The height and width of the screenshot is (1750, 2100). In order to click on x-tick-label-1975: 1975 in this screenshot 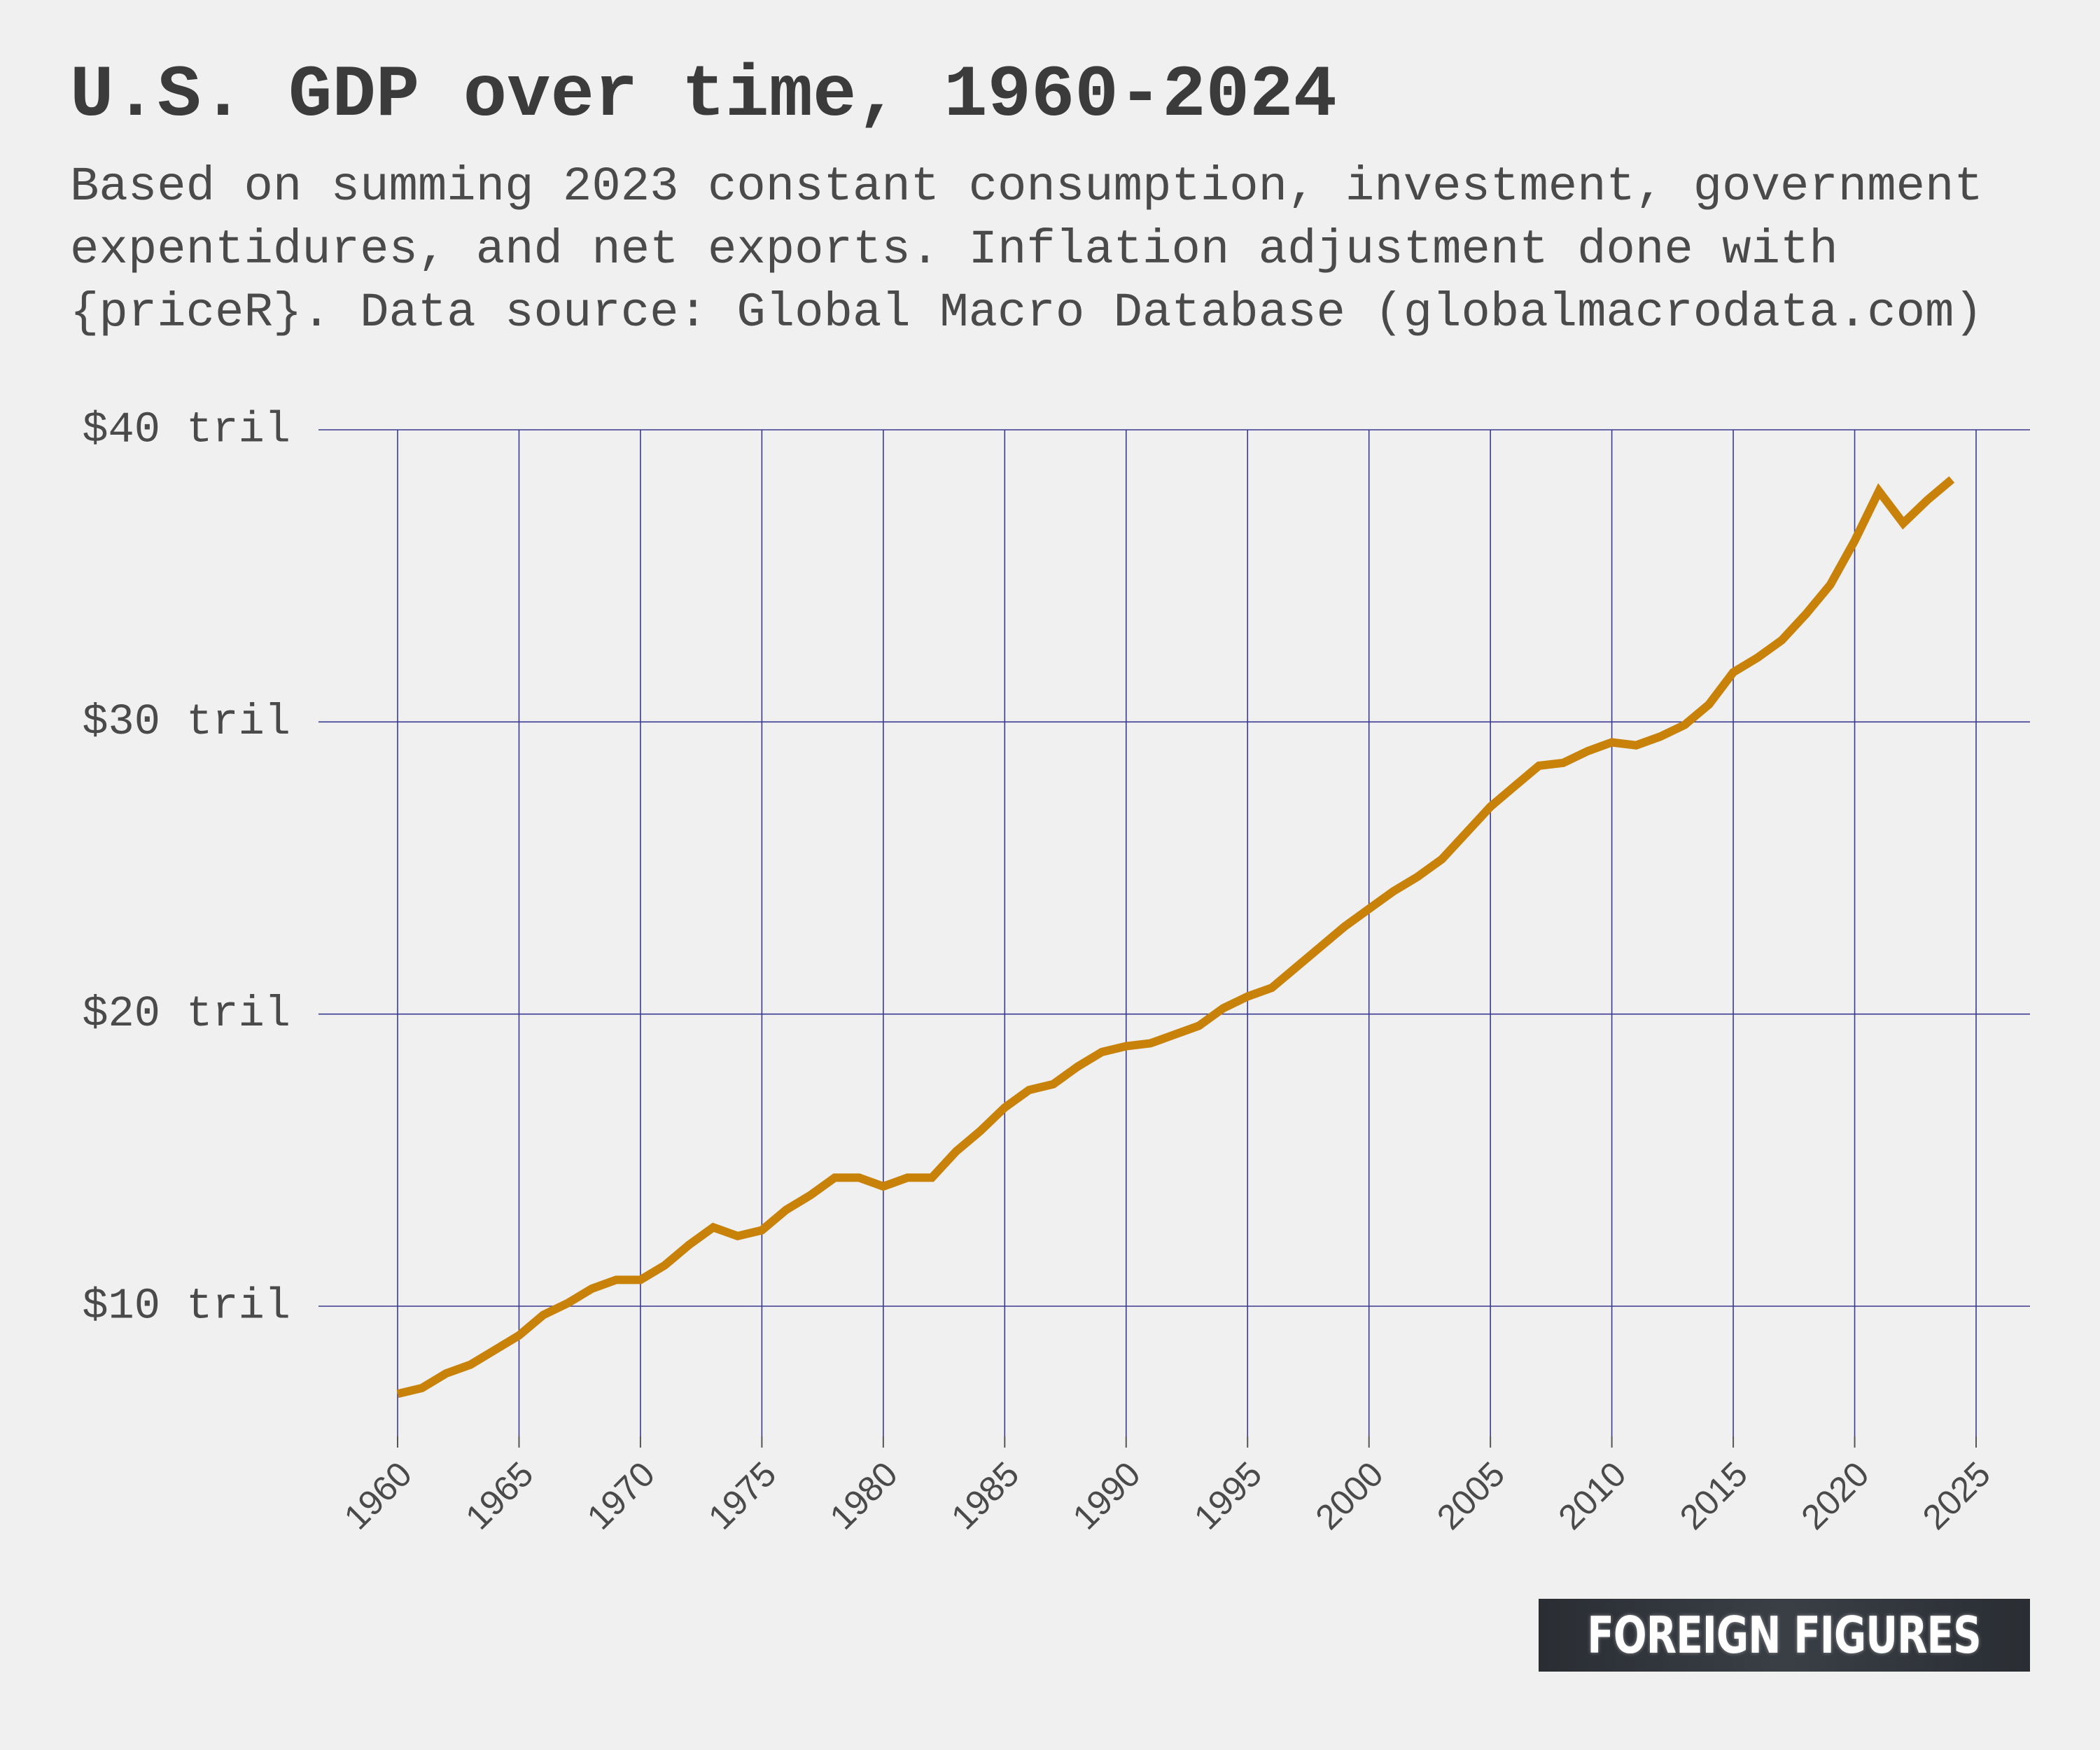, I will do `click(742, 1496)`.